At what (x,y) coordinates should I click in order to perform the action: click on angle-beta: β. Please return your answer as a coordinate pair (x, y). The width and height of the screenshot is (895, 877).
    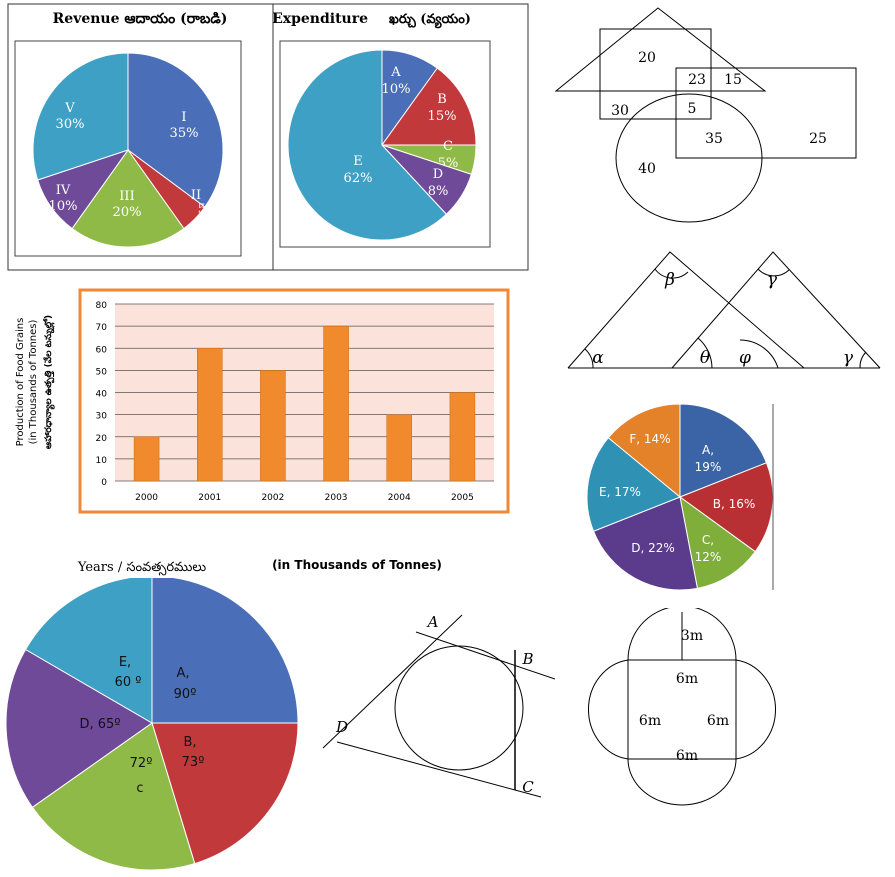
    Looking at the image, I should click on (669, 280).